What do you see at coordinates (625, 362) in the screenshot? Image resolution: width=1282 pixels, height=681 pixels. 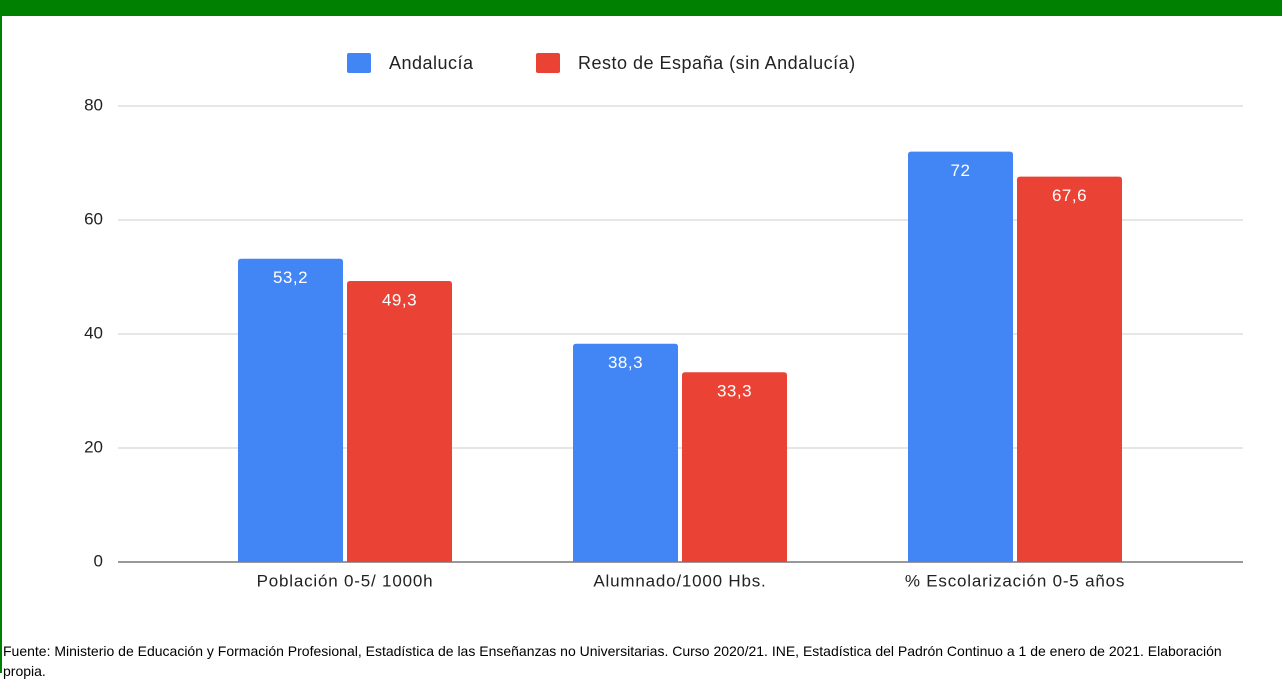 I see `value-label: 38,3` at bounding box center [625, 362].